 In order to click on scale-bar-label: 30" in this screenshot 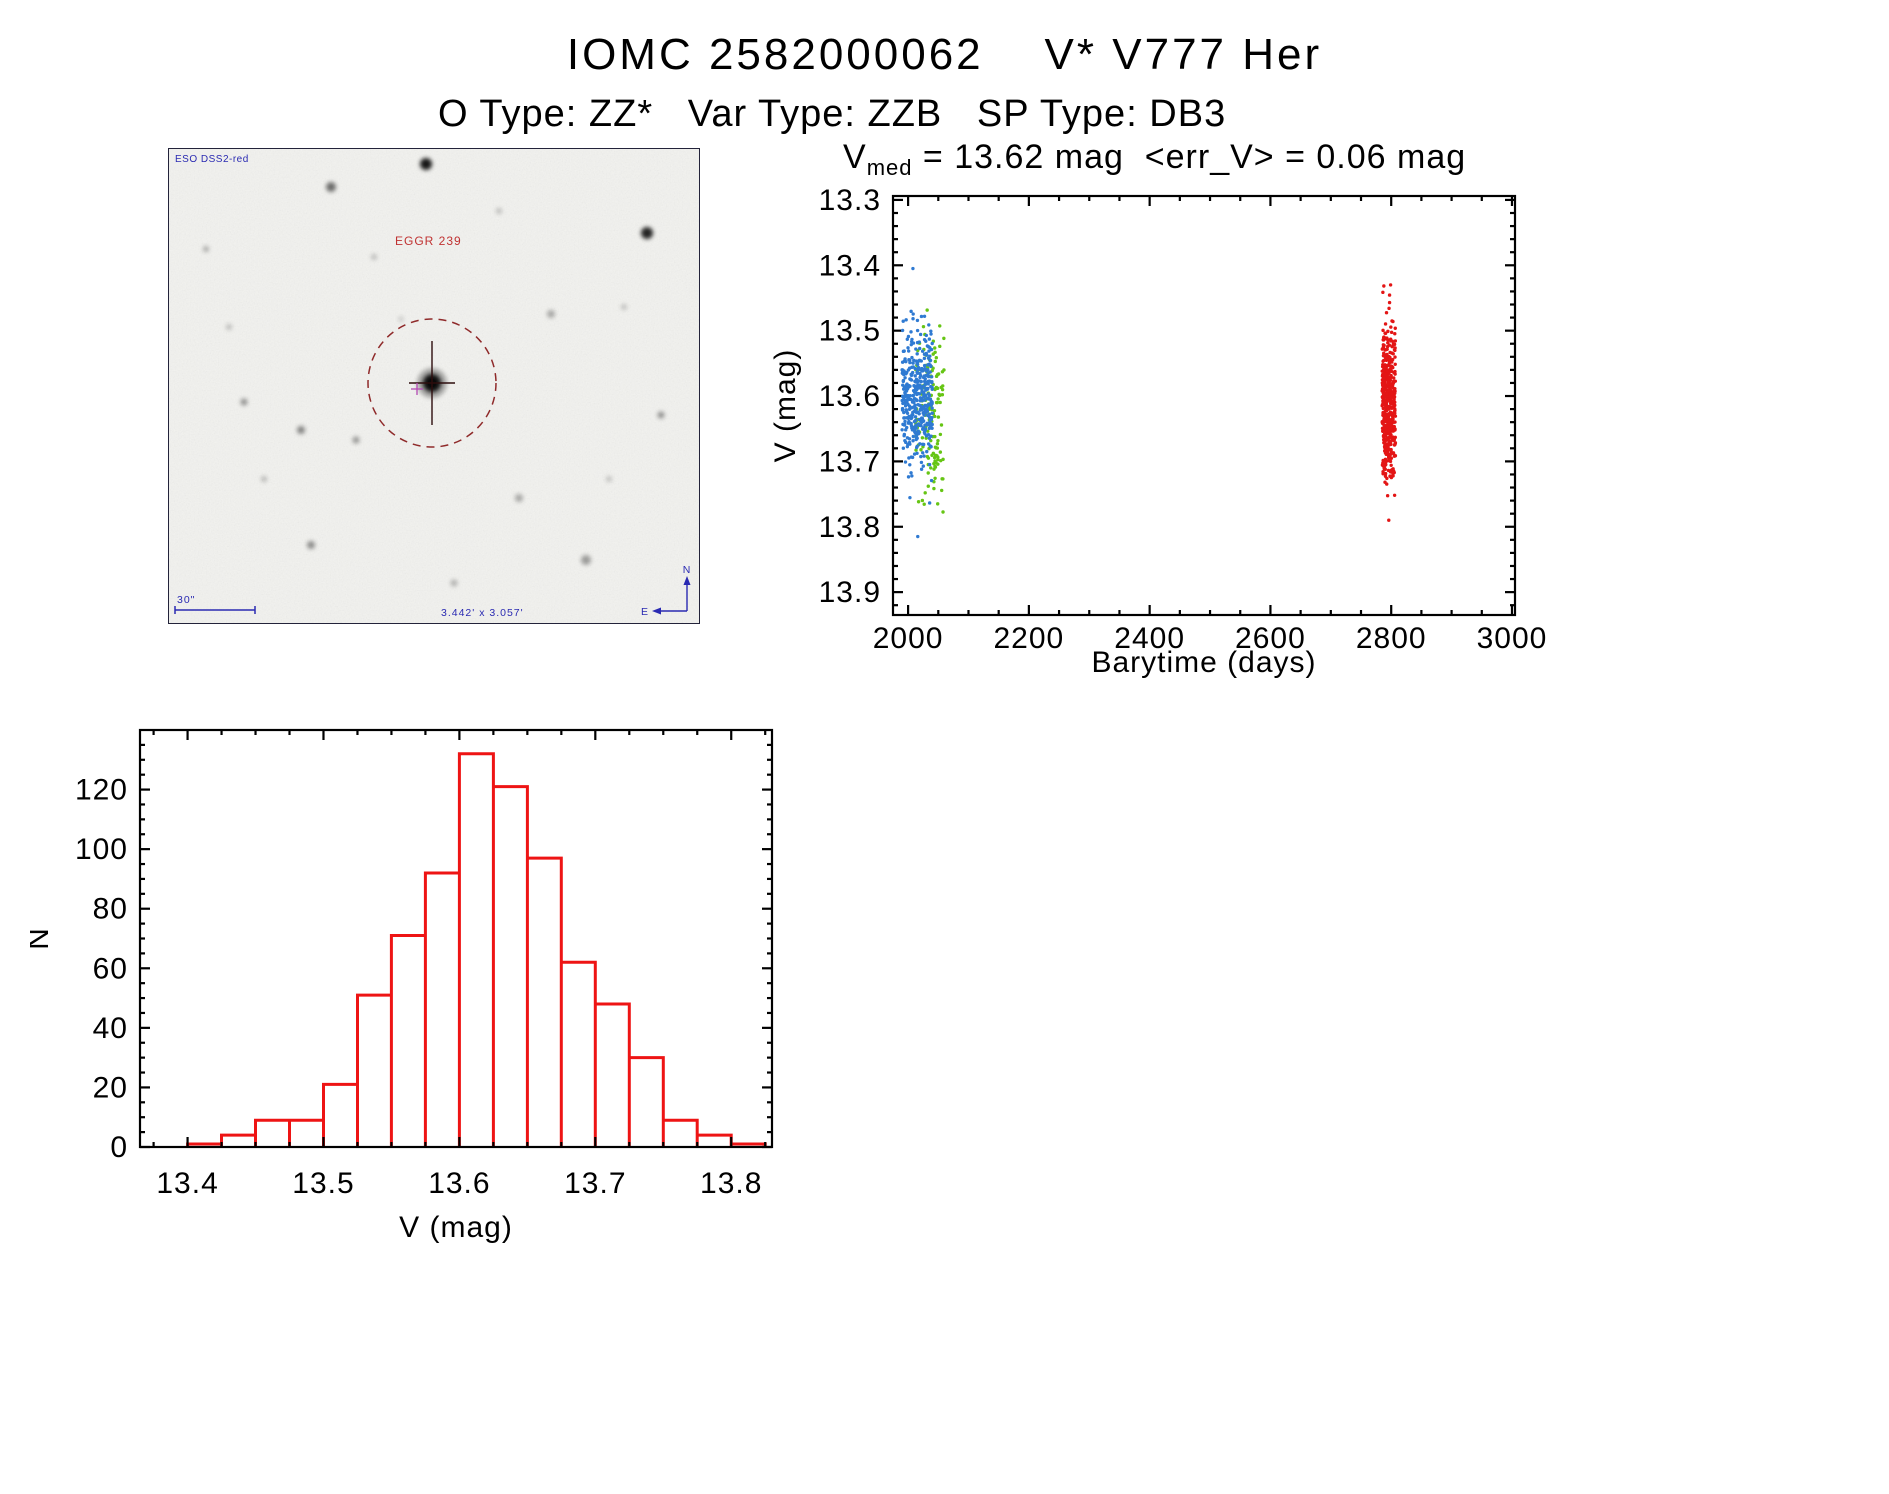, I will do `click(186, 600)`.